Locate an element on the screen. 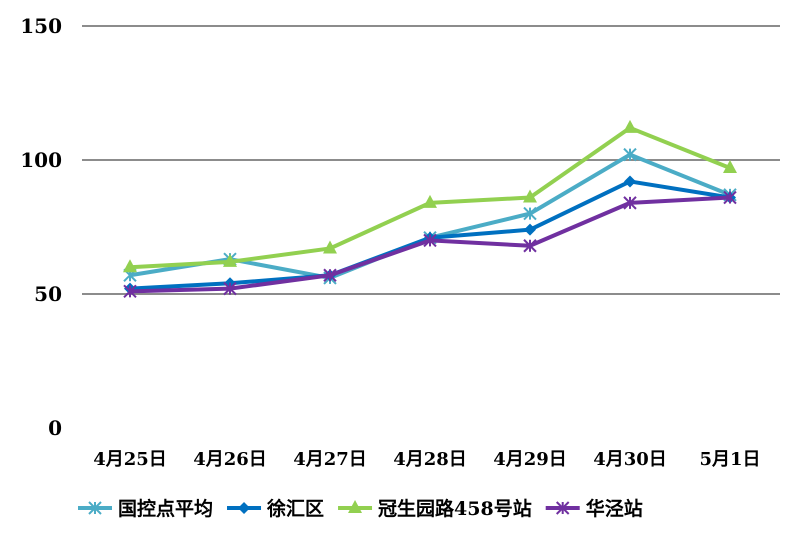 The width and height of the screenshot is (799, 543). legend-label: 徐汇区 is located at coordinates (295, 508).